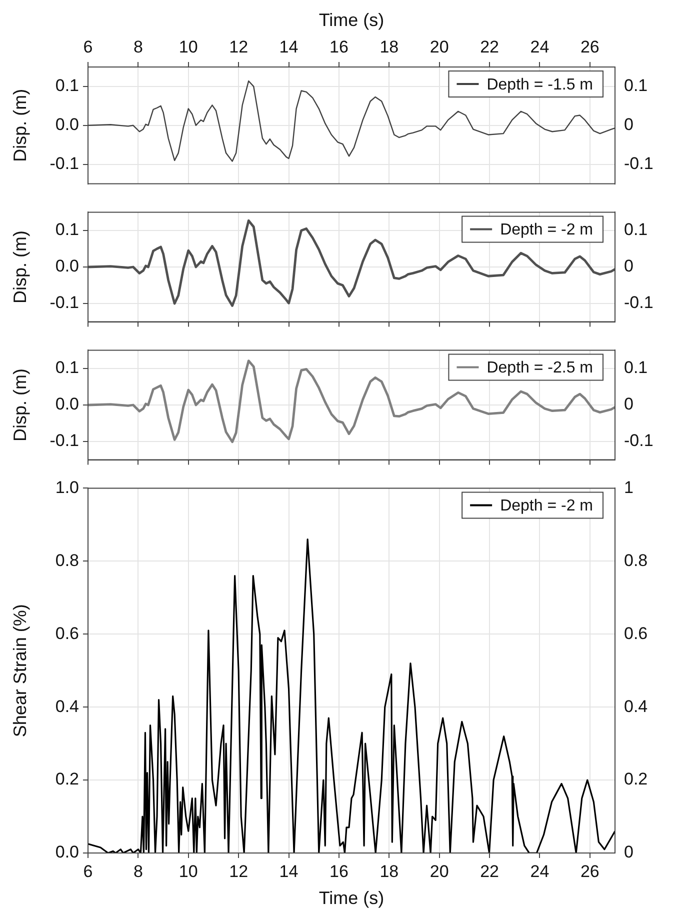  What do you see at coordinates (67, 706) in the screenshot?
I see `y-tick-label: 0.4` at bounding box center [67, 706].